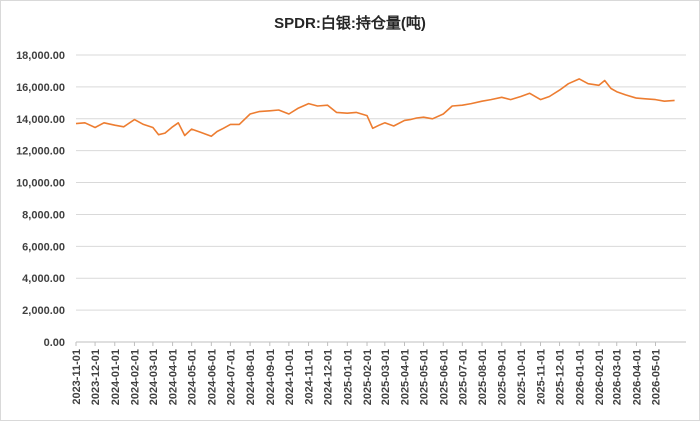 The image size is (700, 421). Describe the element at coordinates (271, 377) in the screenshot. I see `x-tick-label: 2024-09-01` at that location.